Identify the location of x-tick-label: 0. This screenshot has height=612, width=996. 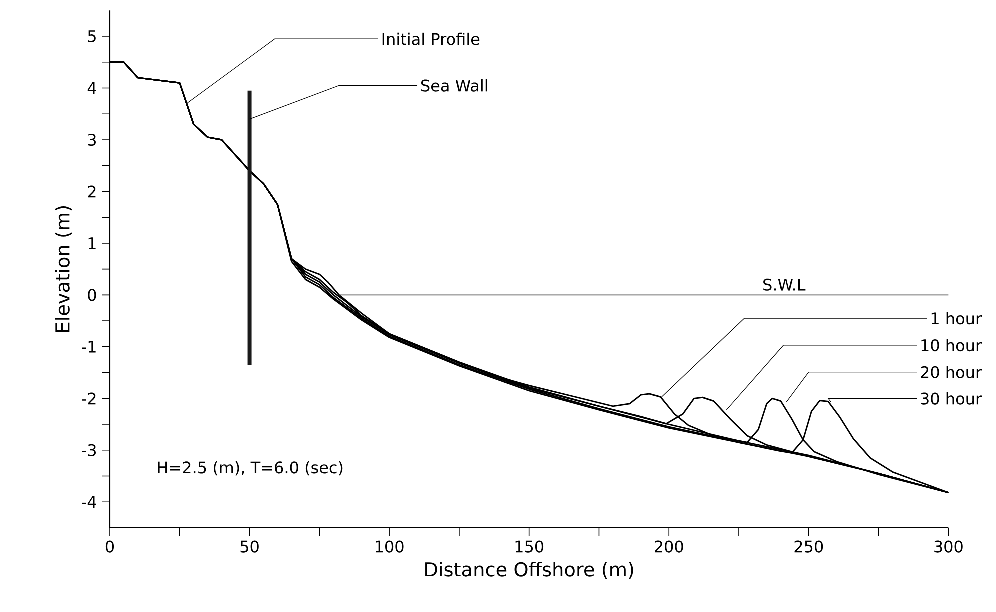
(110, 546).